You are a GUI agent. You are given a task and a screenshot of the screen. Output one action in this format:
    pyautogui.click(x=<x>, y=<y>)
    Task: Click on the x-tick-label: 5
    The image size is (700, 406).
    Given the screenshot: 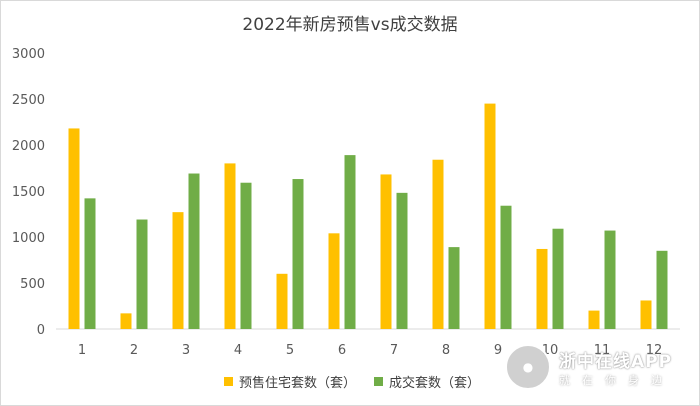 What is the action you would take?
    pyautogui.click(x=290, y=350)
    